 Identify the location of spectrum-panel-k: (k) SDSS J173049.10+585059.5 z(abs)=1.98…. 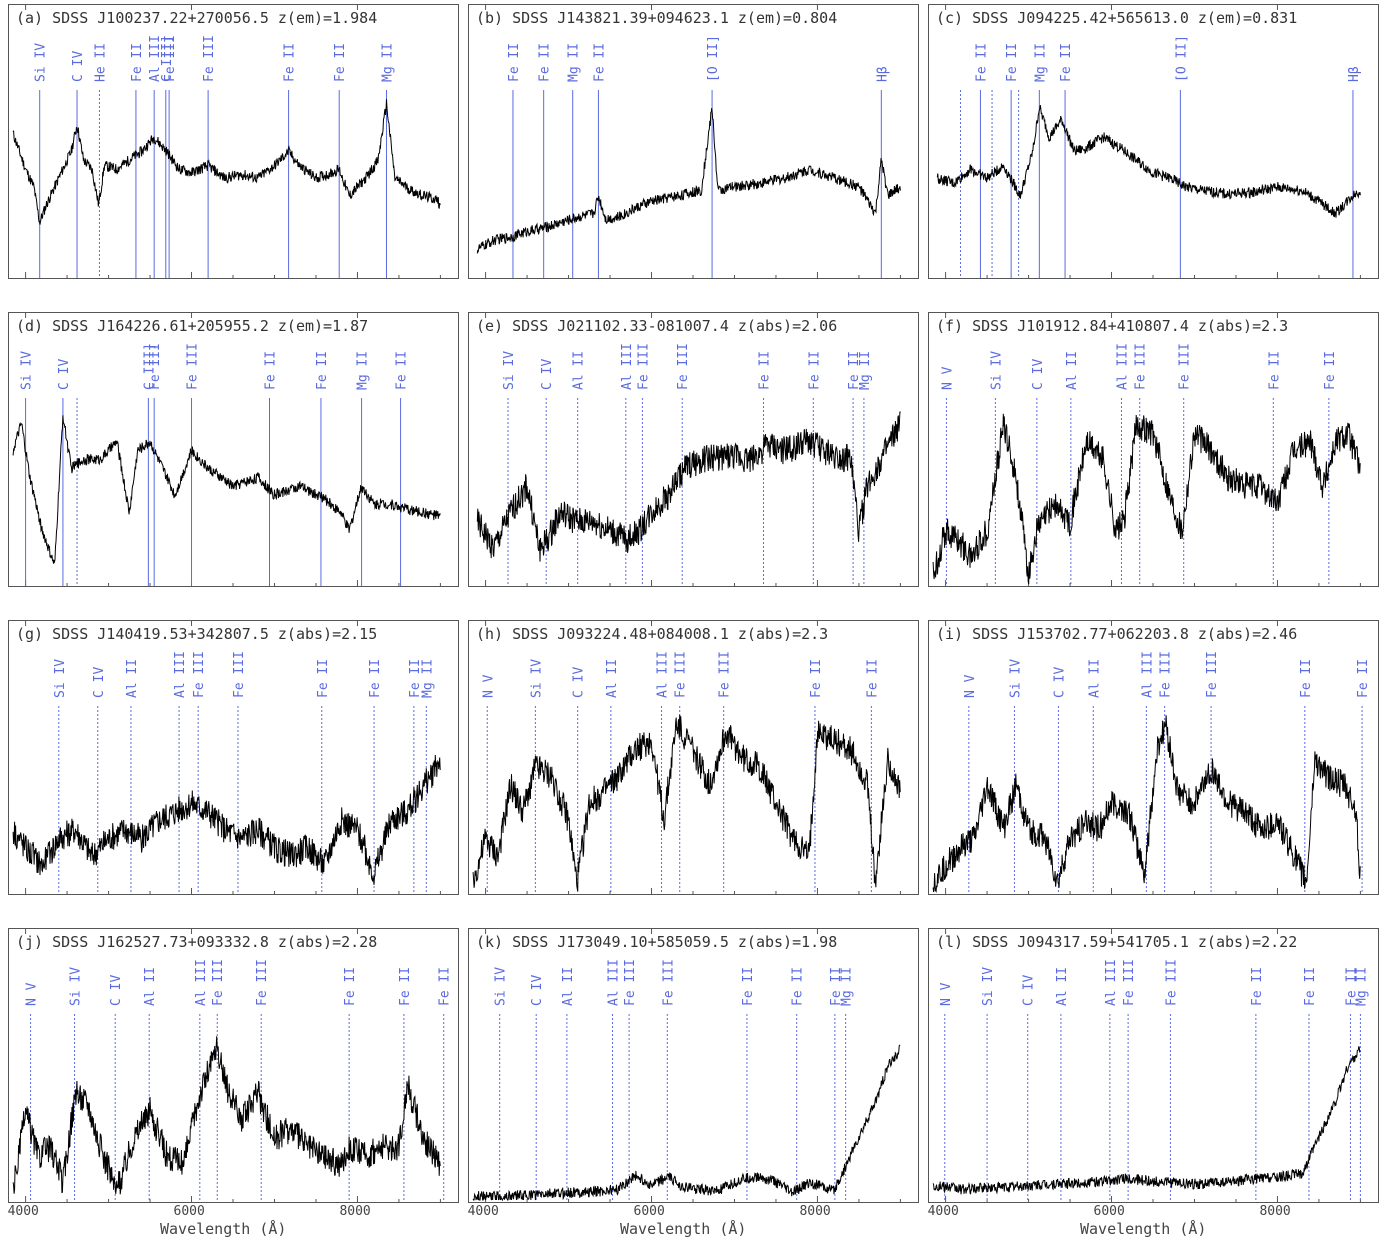
(693, 1065).